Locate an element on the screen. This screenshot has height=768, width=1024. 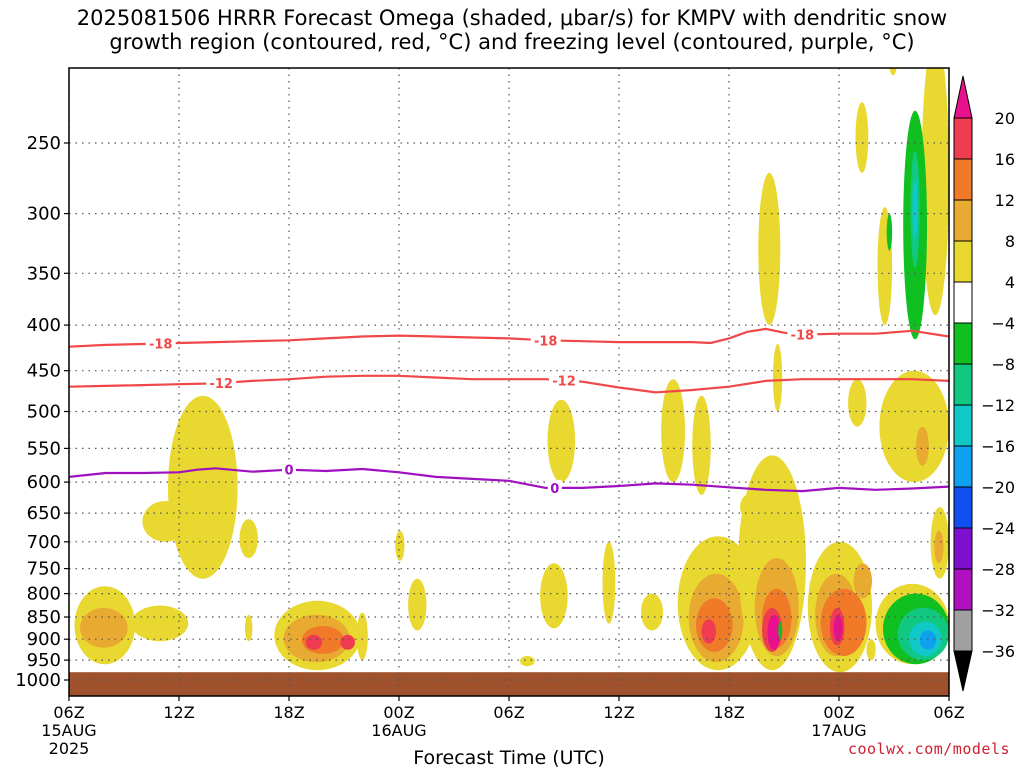
y-tick-label: 650 is located at coordinates (44, 513).